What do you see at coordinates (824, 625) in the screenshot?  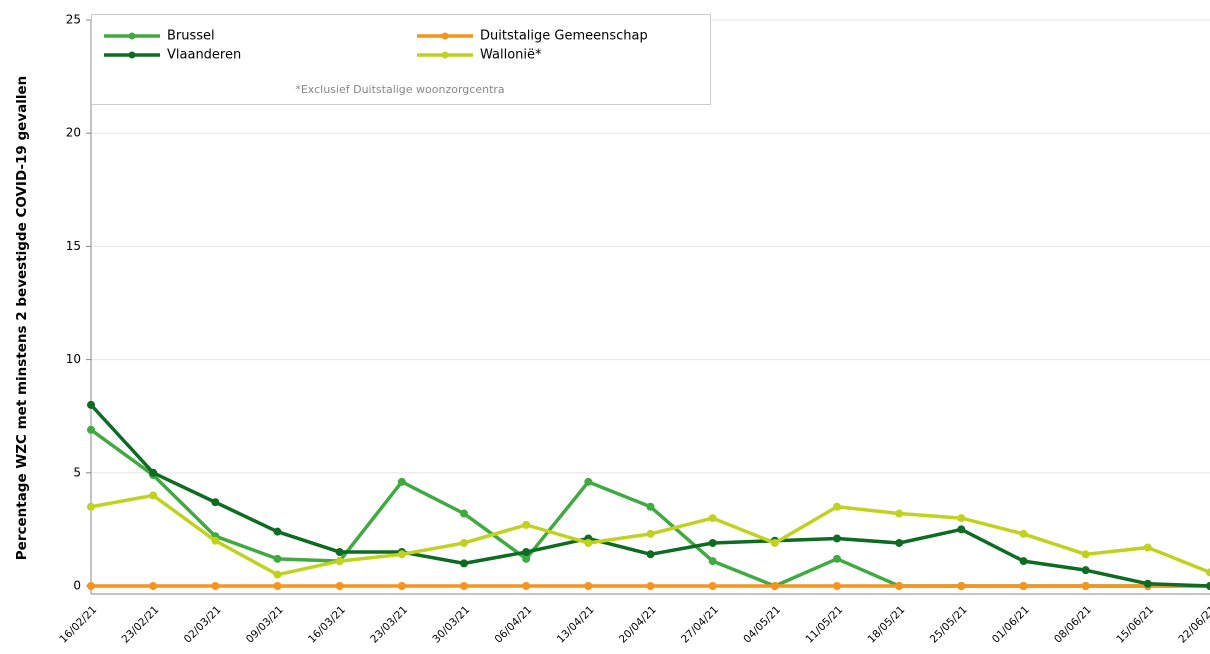 I see `x-tick-label: 11/05/21` at bounding box center [824, 625].